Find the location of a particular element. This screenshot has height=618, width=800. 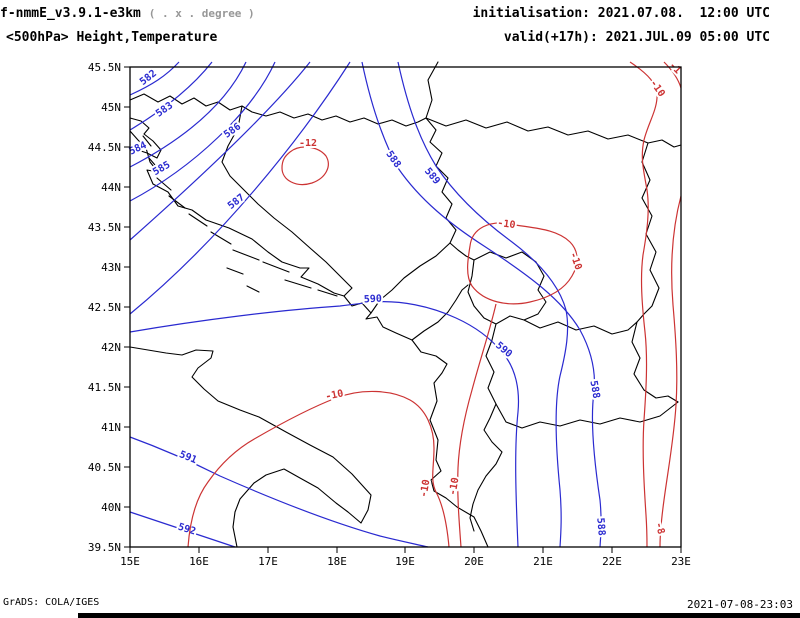

lat-tick-label: 45.5N is located at coordinates (104, 67).